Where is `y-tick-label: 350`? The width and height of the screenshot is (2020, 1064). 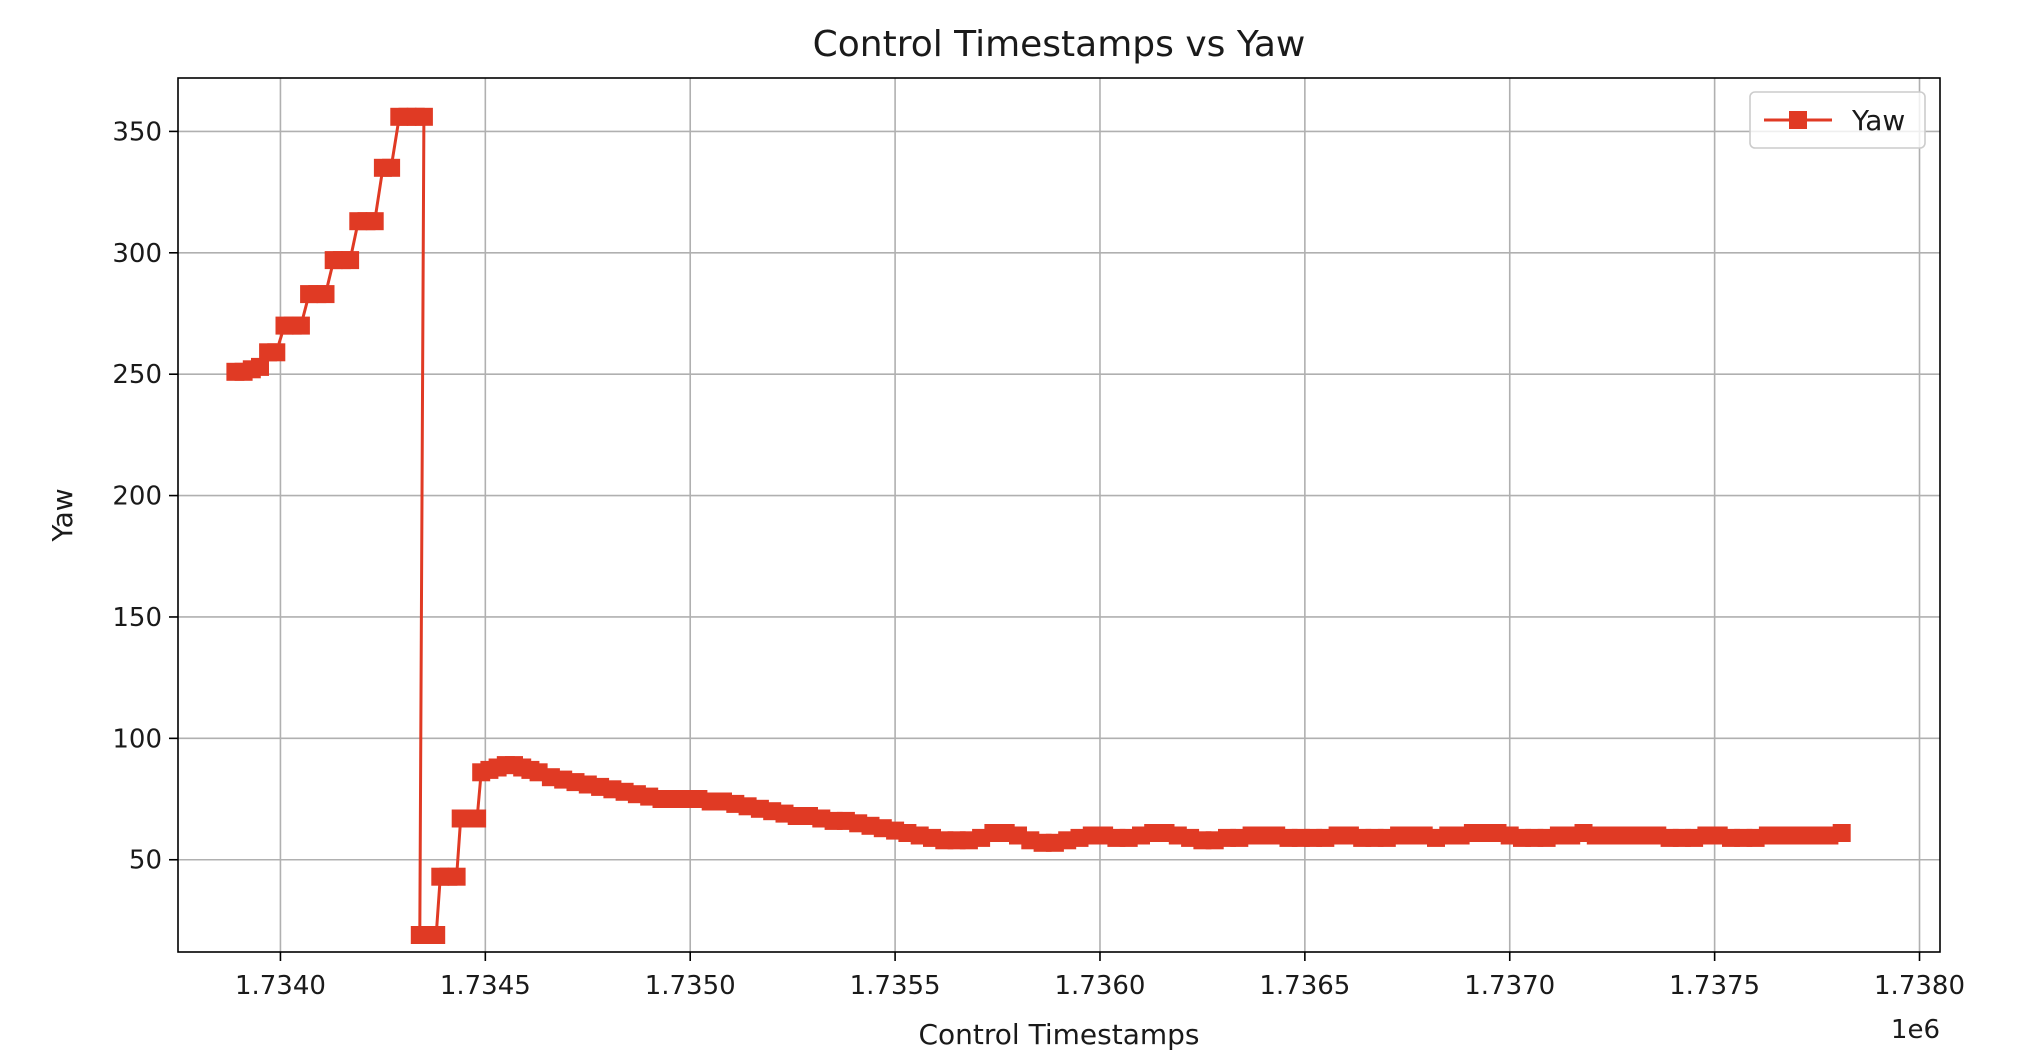 y-tick-label: 350 is located at coordinates (137, 132).